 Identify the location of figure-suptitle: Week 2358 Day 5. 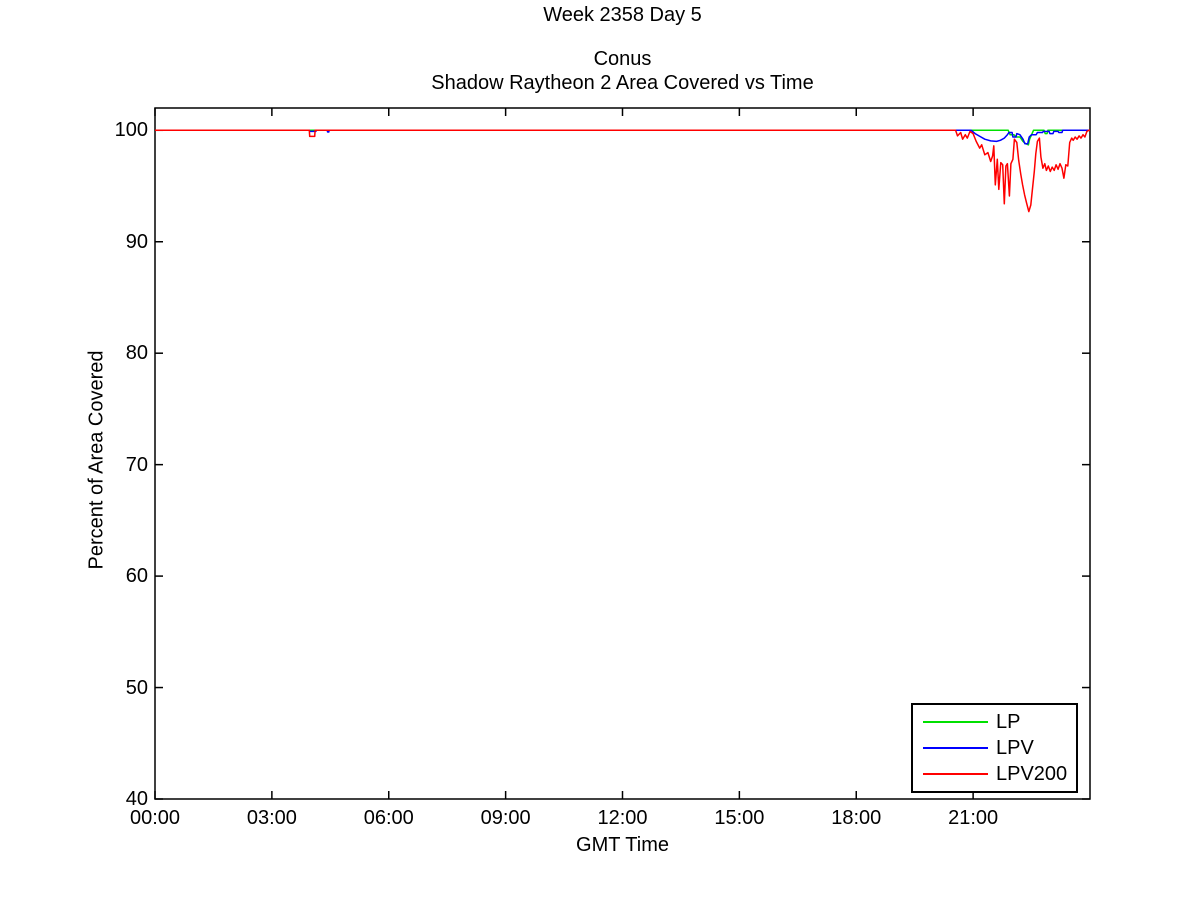
(622, 15).